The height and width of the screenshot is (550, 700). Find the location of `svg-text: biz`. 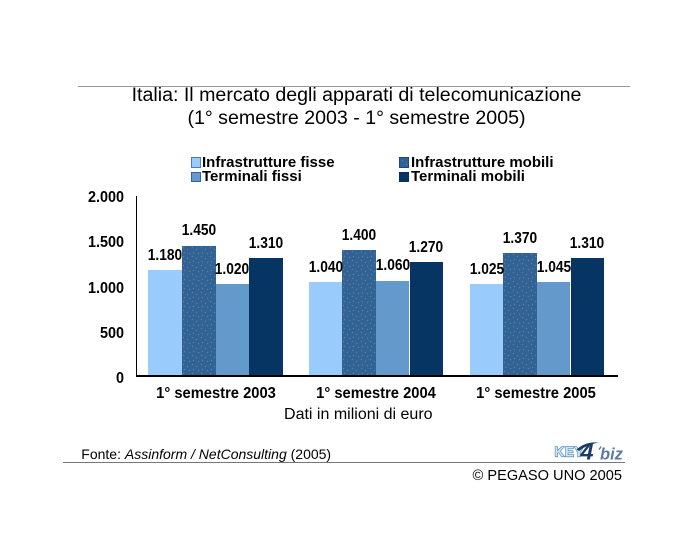

svg-text: biz is located at coordinates (612, 455).